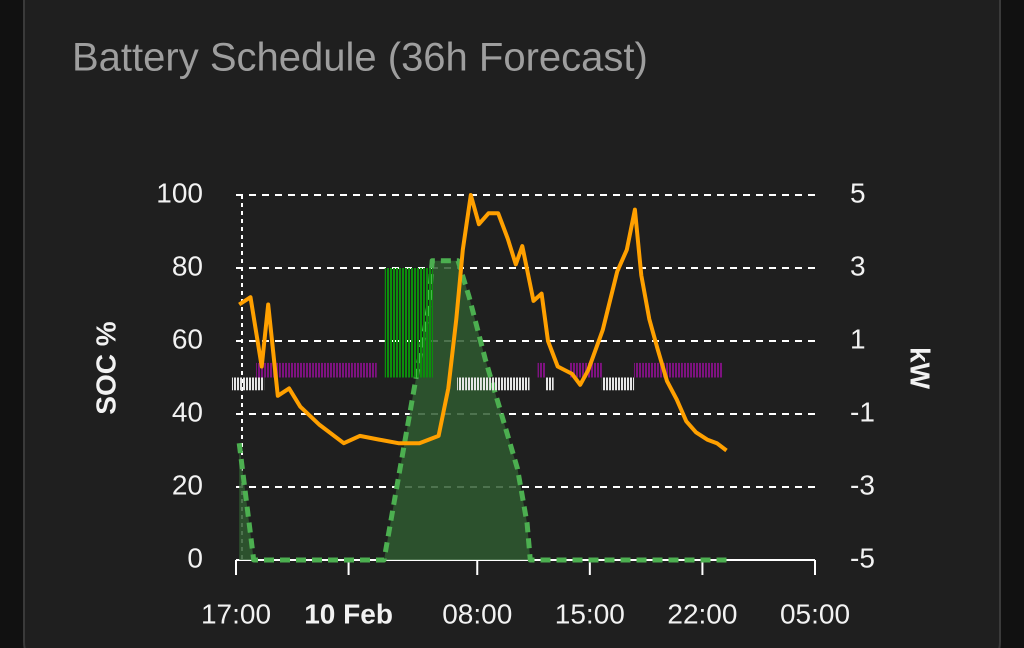 The width and height of the screenshot is (1024, 648). I want to click on y-axis-label: SOC %, so click(105, 367).